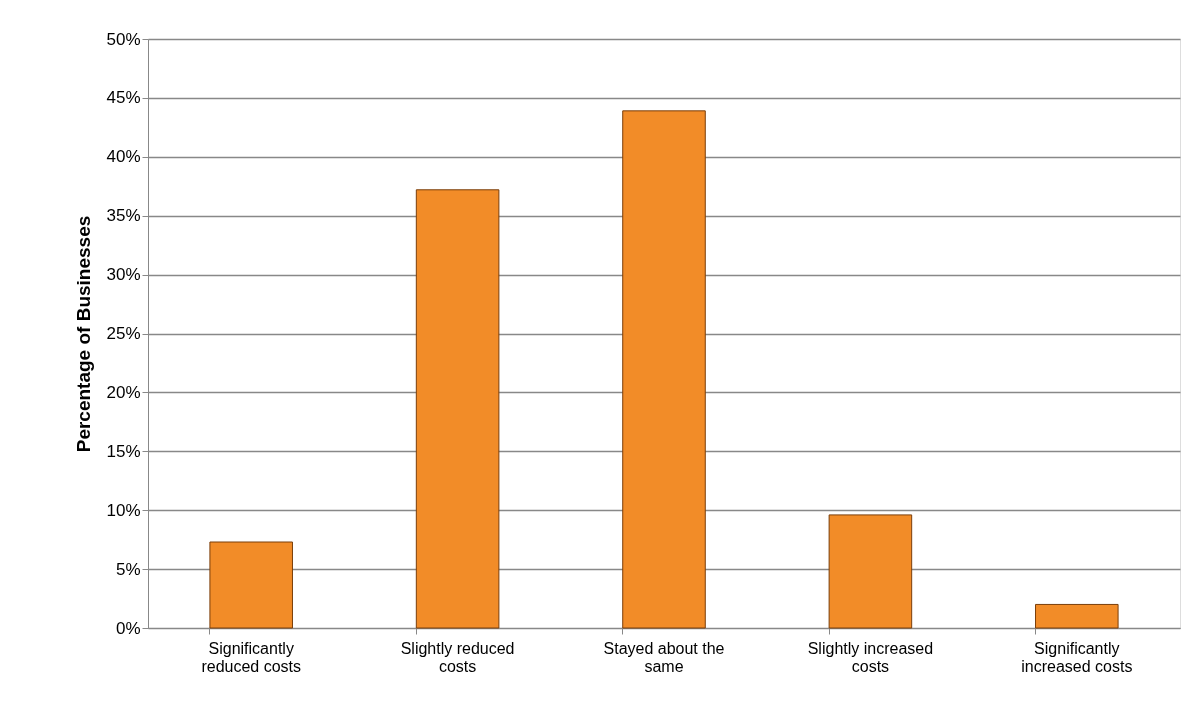  What do you see at coordinates (128, 628) in the screenshot?
I see `y-tick-label: 0%` at bounding box center [128, 628].